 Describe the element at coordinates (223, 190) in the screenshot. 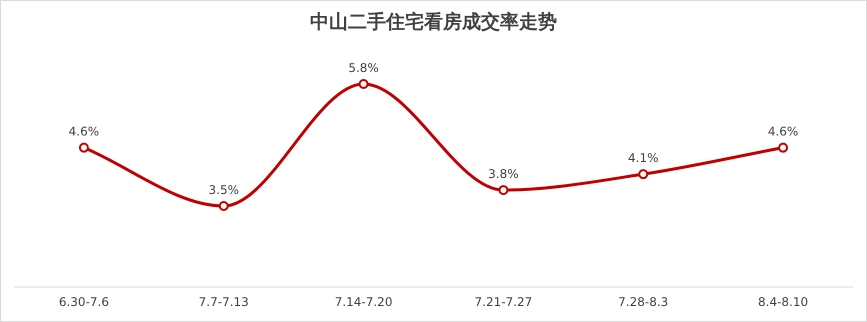

I see `data-label: 3.5%` at that location.